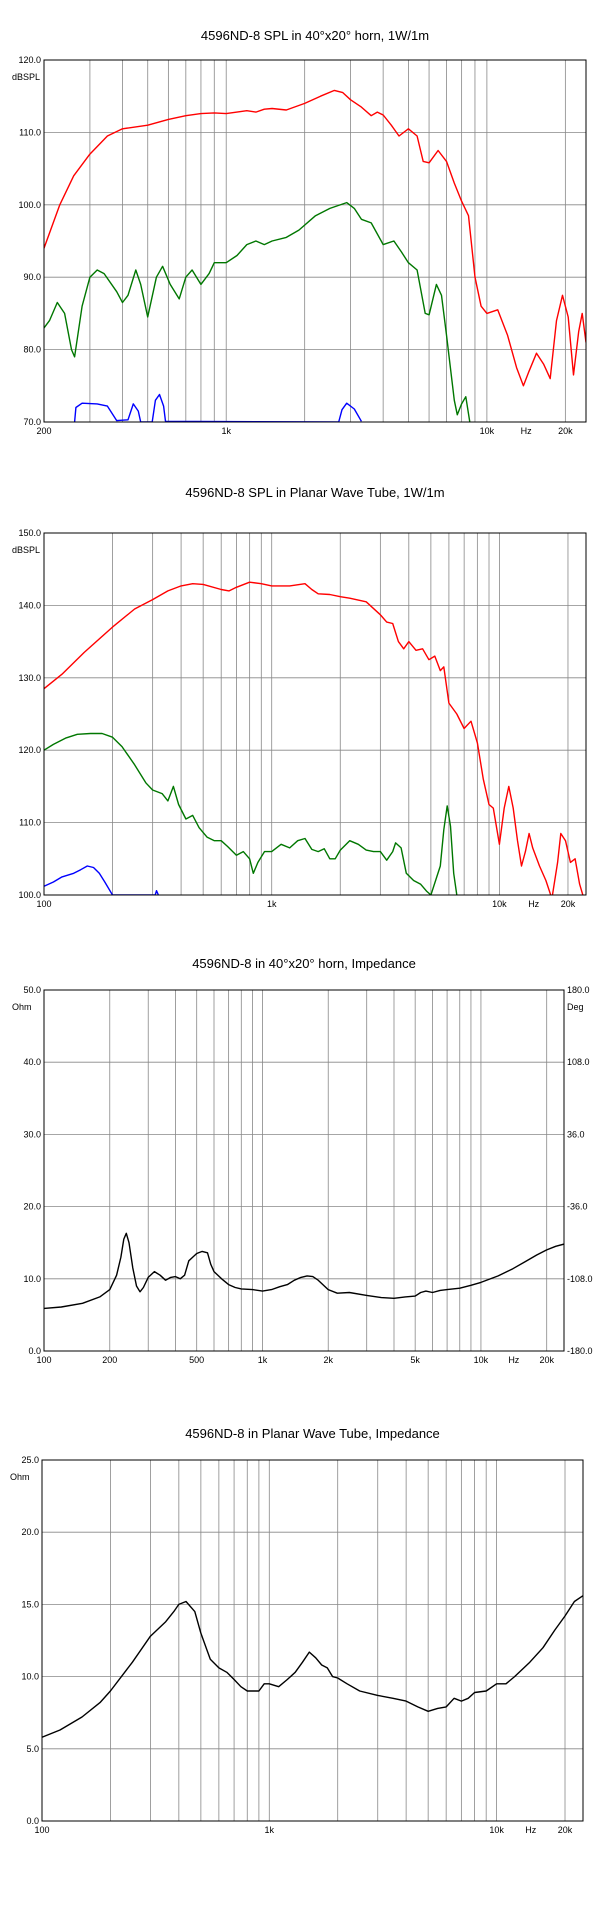 The height and width of the screenshot is (1905, 600). Describe the element at coordinates (328, 1360) in the screenshot. I see `x-tick-label: 2k` at that location.